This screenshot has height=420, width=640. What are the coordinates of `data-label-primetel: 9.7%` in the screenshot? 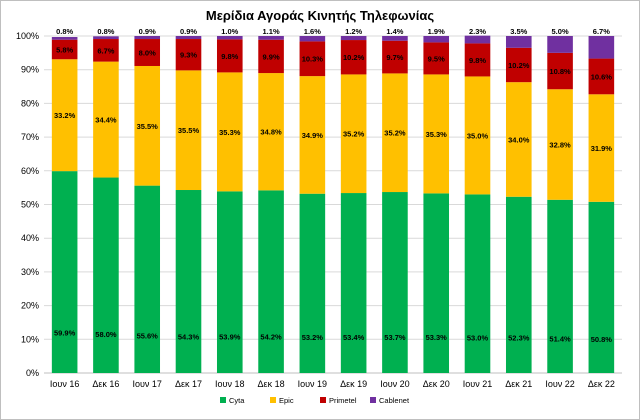 It's located at (394, 57).